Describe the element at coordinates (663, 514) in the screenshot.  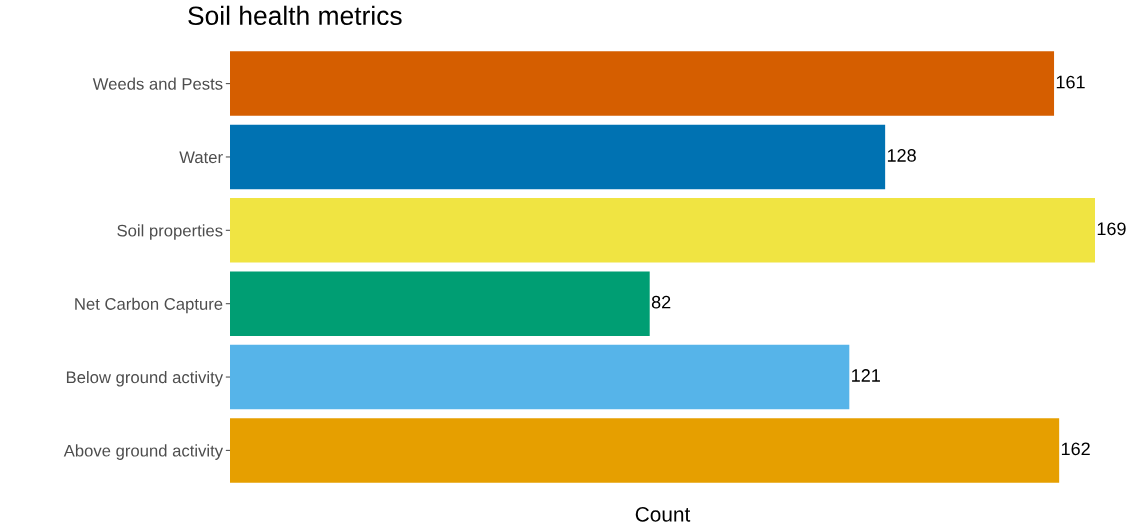
I see `x-axis-title: Count` at that location.